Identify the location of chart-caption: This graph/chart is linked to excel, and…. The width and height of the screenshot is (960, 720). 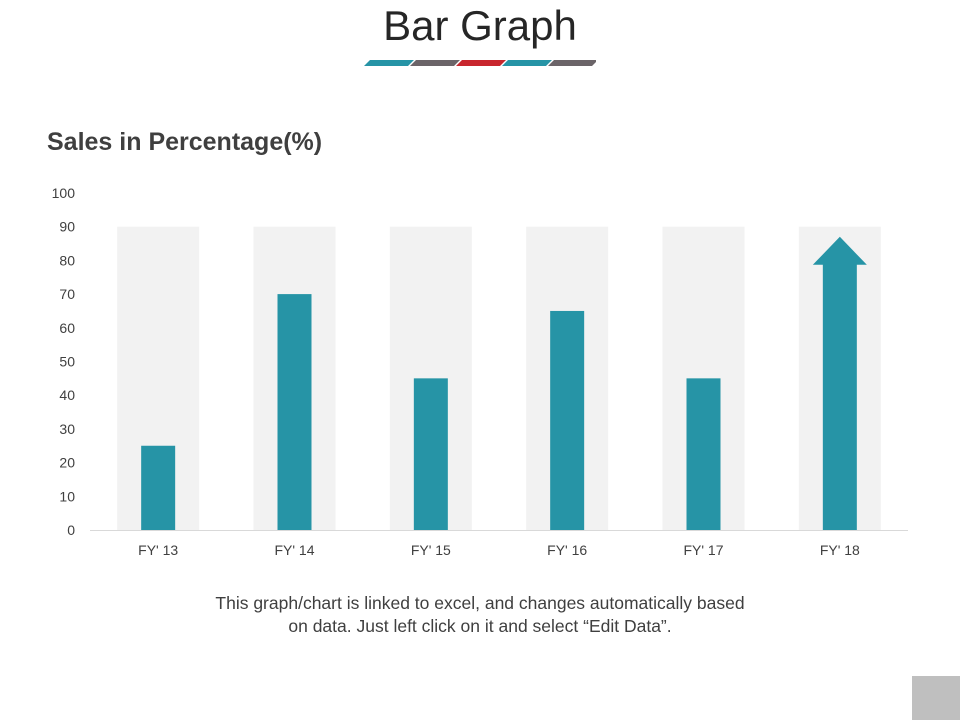
(480, 615).